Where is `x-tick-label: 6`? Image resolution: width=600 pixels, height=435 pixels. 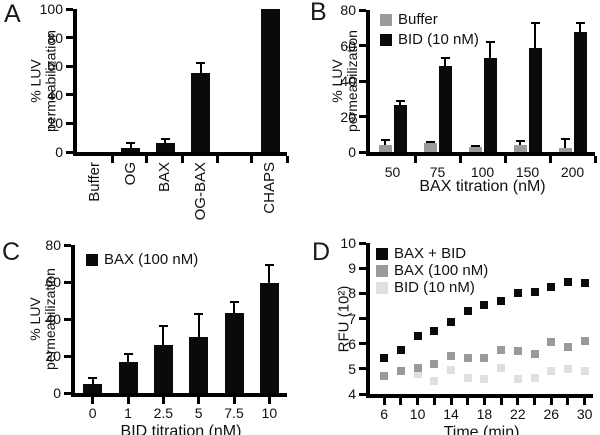 x-tick-label: 6 is located at coordinates (384, 414).